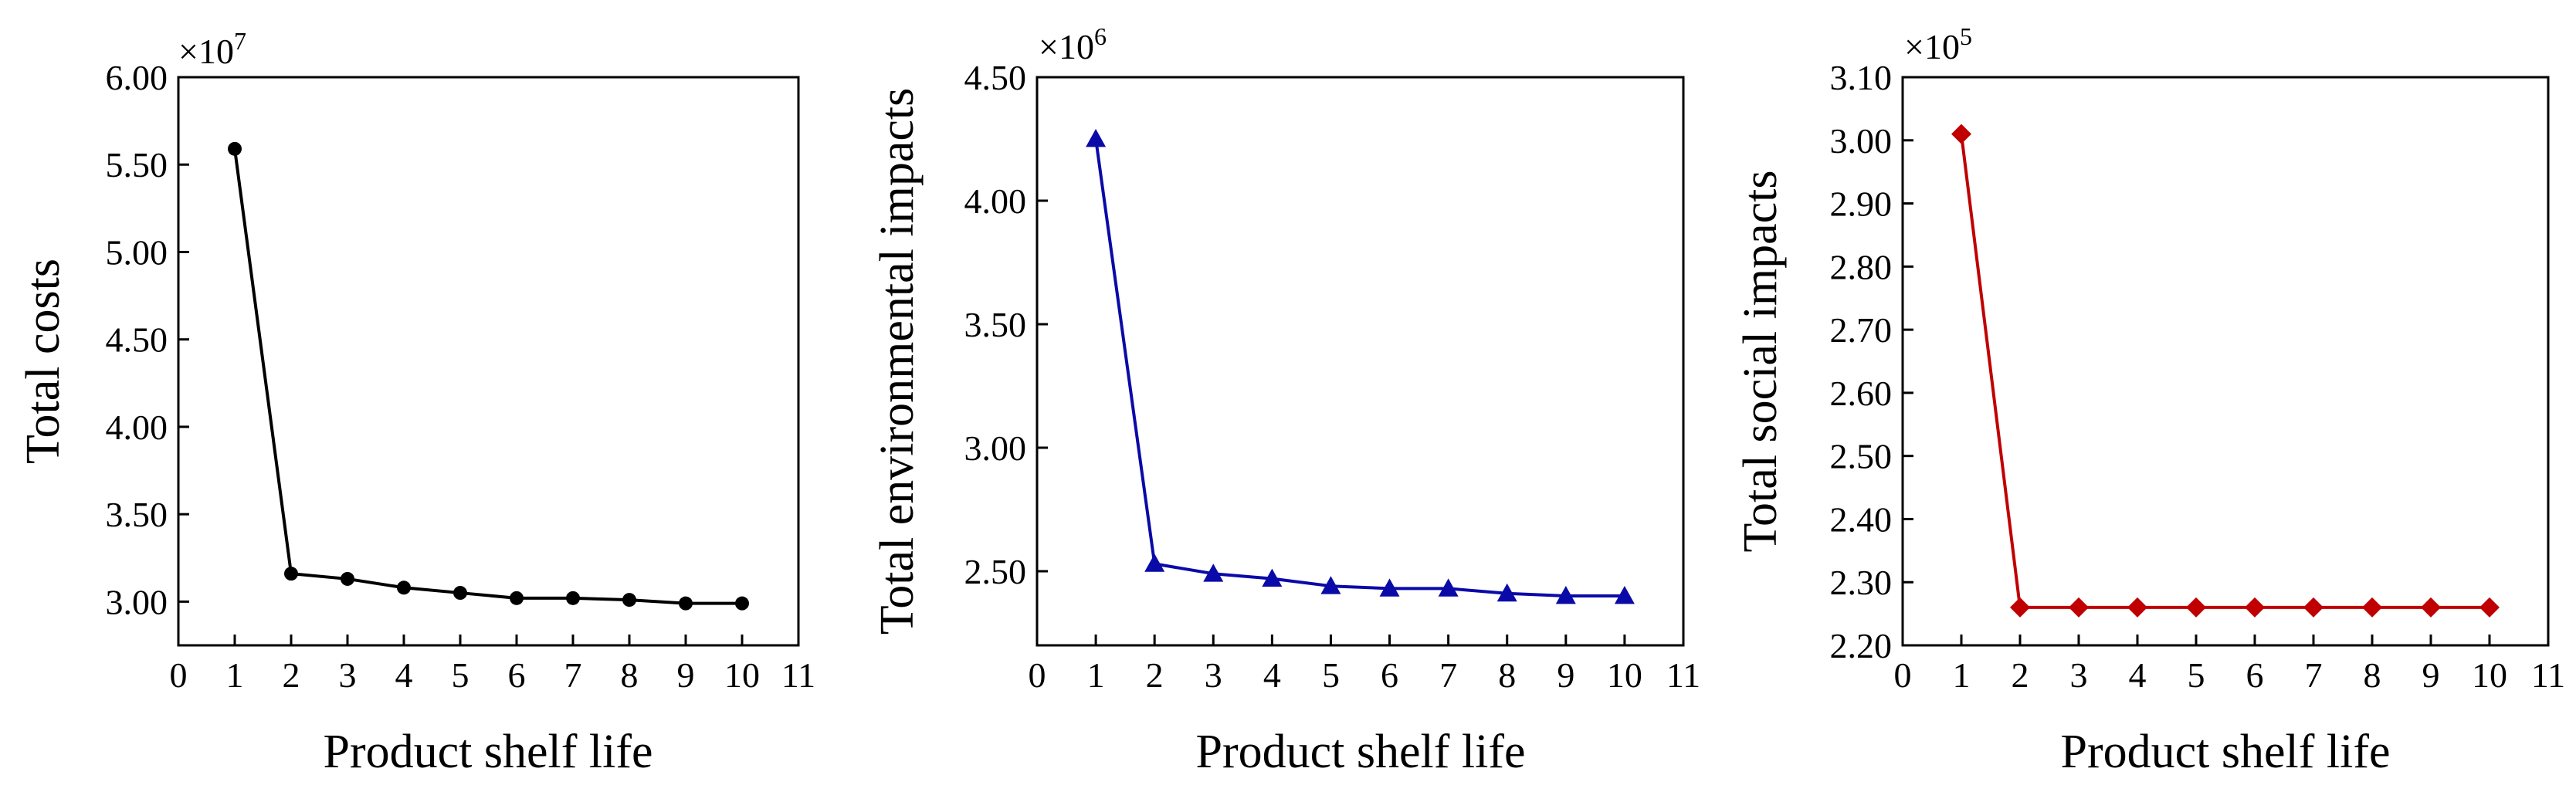 The image size is (2576, 792). What do you see at coordinates (1861, 204) in the screenshot?
I see `y-tick-label: 2.90` at bounding box center [1861, 204].